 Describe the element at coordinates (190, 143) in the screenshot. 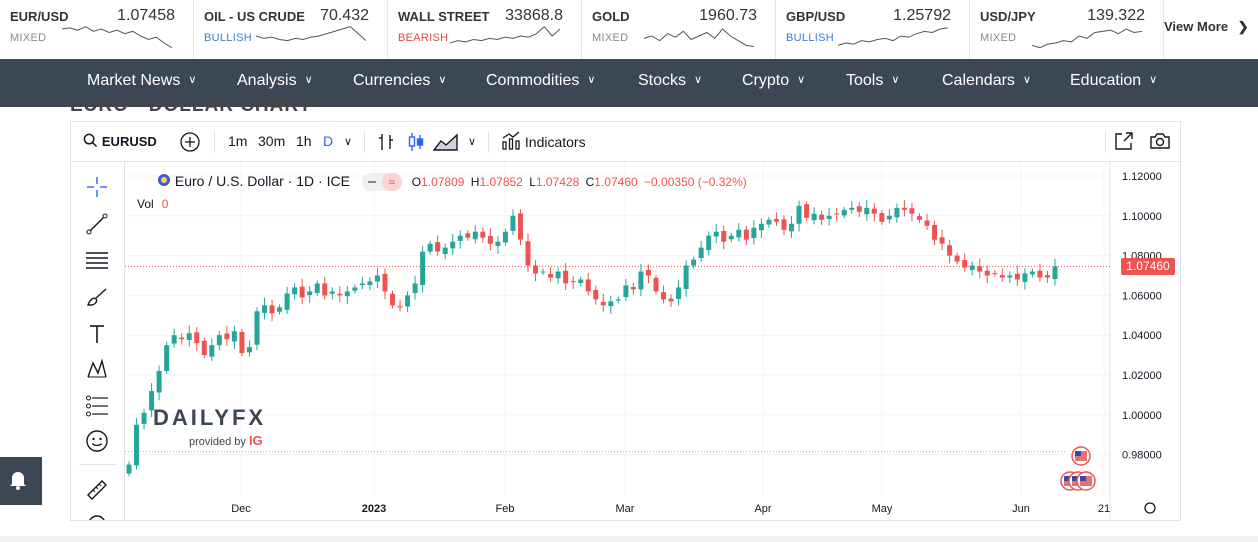

I see `compare-button` at that location.